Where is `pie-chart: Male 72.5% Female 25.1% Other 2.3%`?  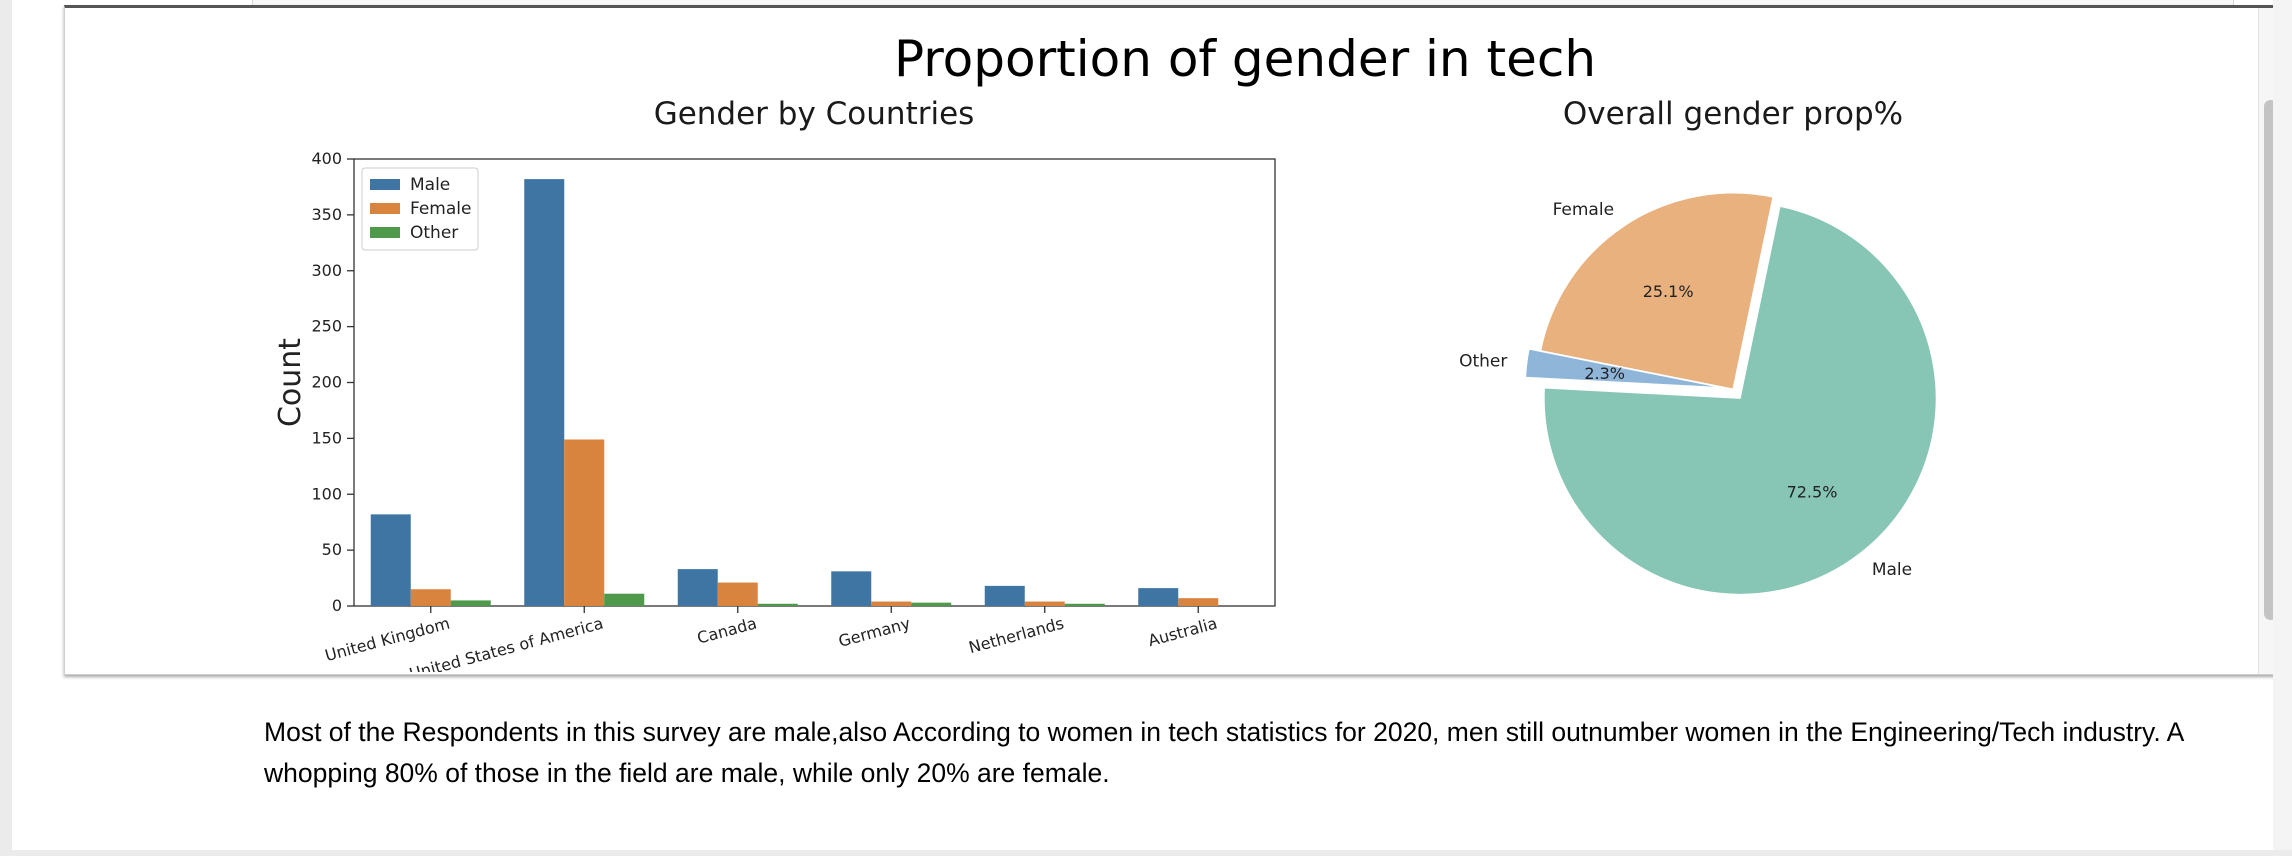
pie-chart: Male 72.5% Female 25.1% Other 2.3% is located at coordinates (1698, 393).